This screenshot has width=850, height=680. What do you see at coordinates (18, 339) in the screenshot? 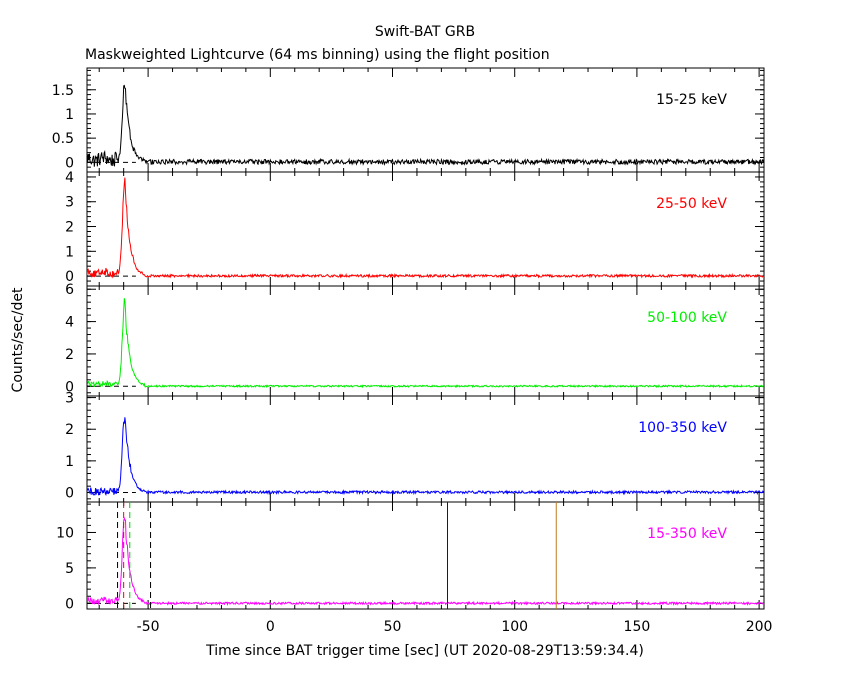
I see `y-axis-label: Counts/sec/det` at bounding box center [18, 339].